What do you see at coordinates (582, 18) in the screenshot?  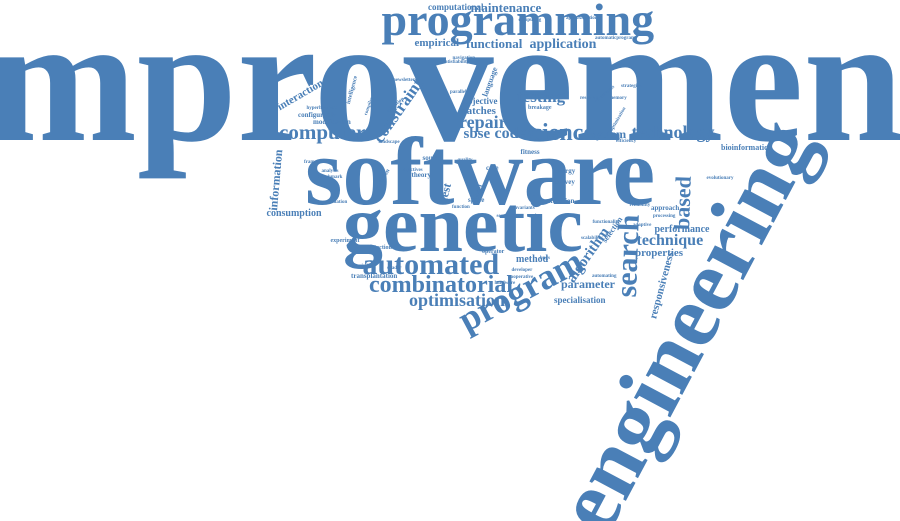 I see `word-approximation: approximation` at bounding box center [582, 18].